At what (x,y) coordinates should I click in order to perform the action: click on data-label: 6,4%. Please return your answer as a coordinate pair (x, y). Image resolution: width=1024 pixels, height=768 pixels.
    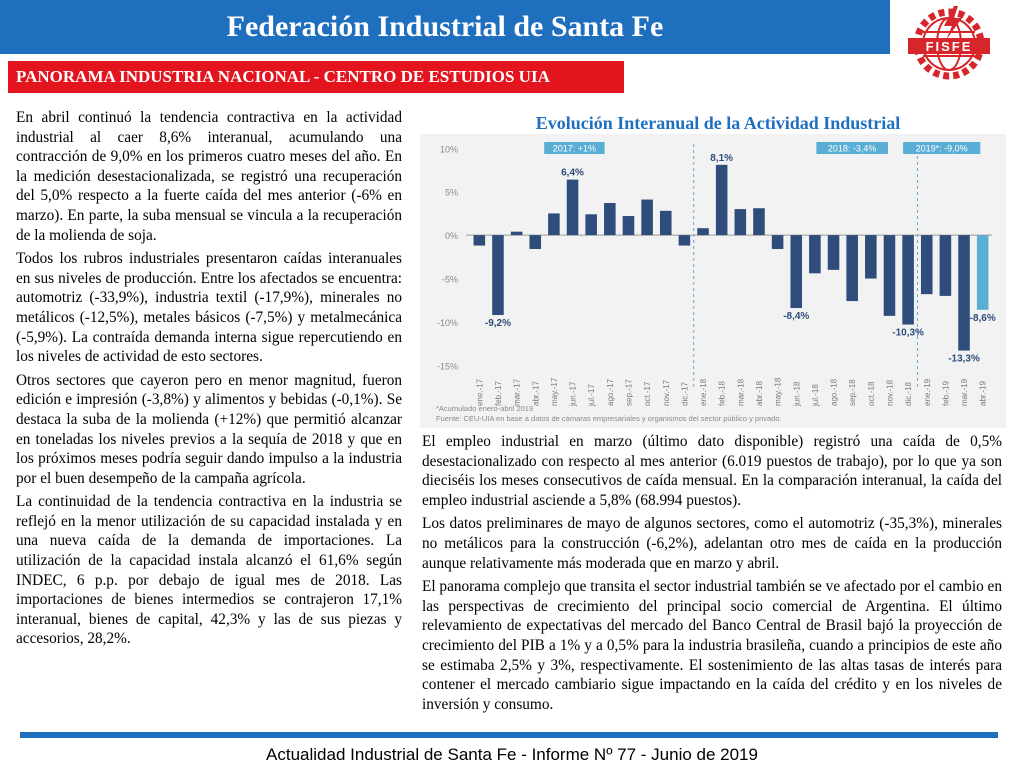
    Looking at the image, I should click on (572, 173).